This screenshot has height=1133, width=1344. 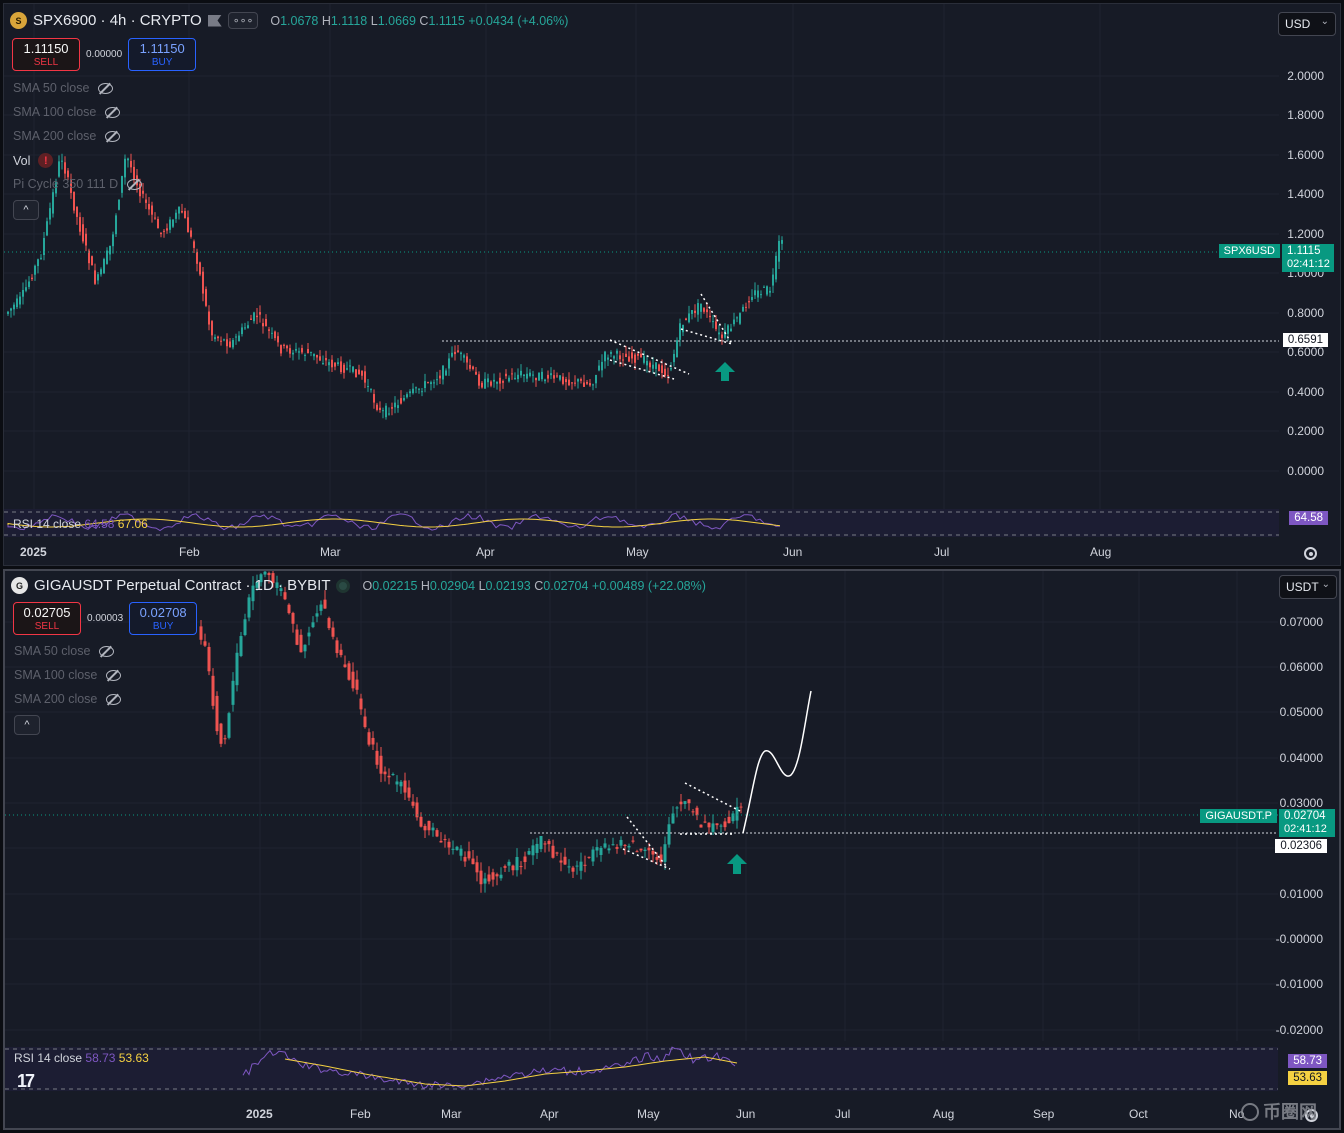 I want to click on time-axis-label: Jul, so click(x=942, y=552).